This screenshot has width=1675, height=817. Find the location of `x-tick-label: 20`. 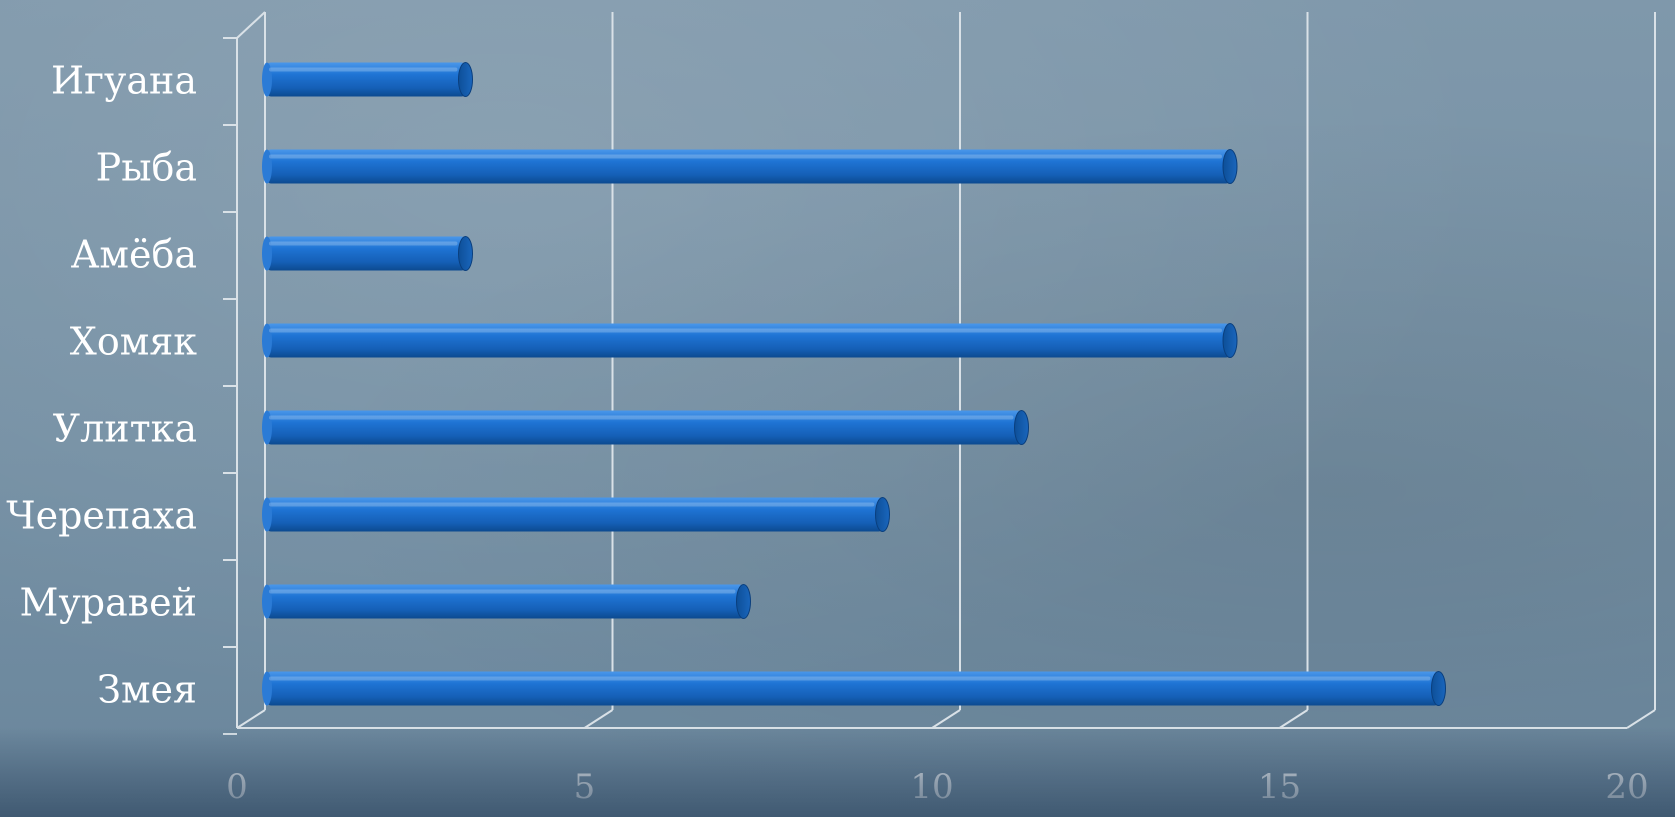

x-tick-label: 20 is located at coordinates (1626, 787).